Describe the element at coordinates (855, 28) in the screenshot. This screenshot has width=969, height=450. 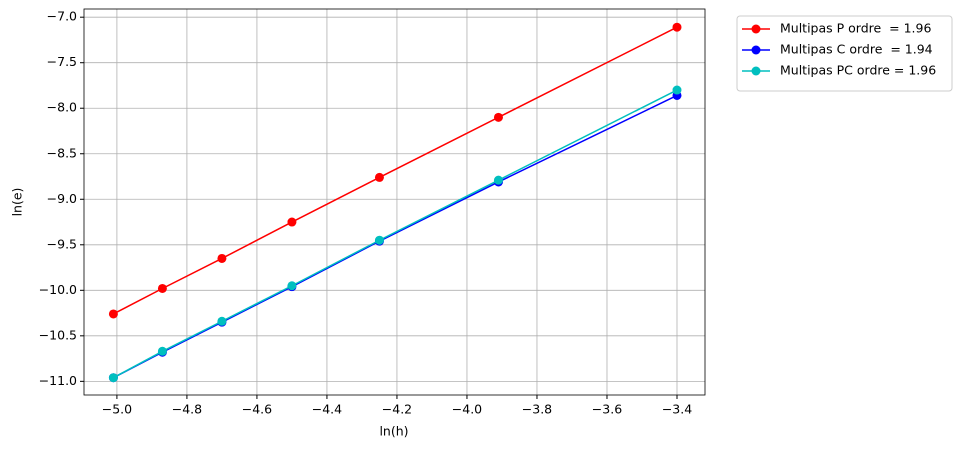
I see `legend-label: Multipas P ordre = 1.96` at that location.